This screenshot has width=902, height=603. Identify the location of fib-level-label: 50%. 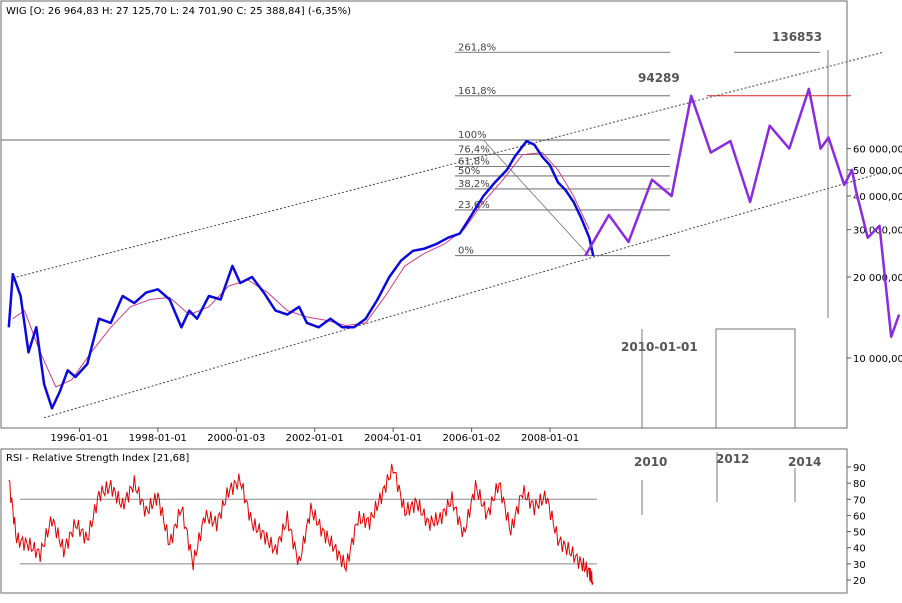
(469, 171).